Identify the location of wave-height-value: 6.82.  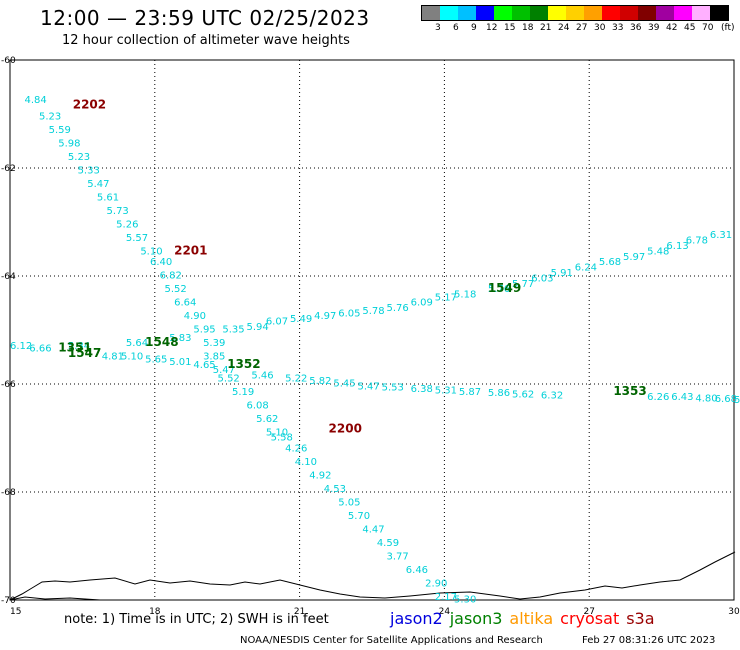
(171, 276).